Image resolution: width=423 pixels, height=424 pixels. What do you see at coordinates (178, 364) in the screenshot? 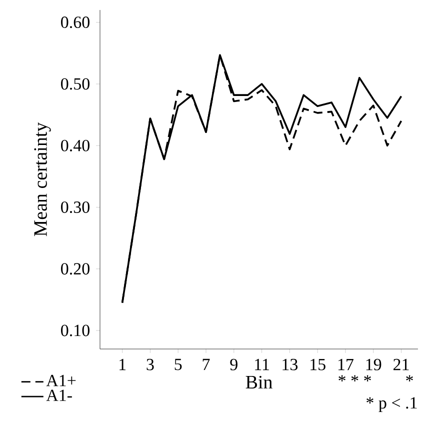
I see `x-tick-label: 5` at bounding box center [178, 364].